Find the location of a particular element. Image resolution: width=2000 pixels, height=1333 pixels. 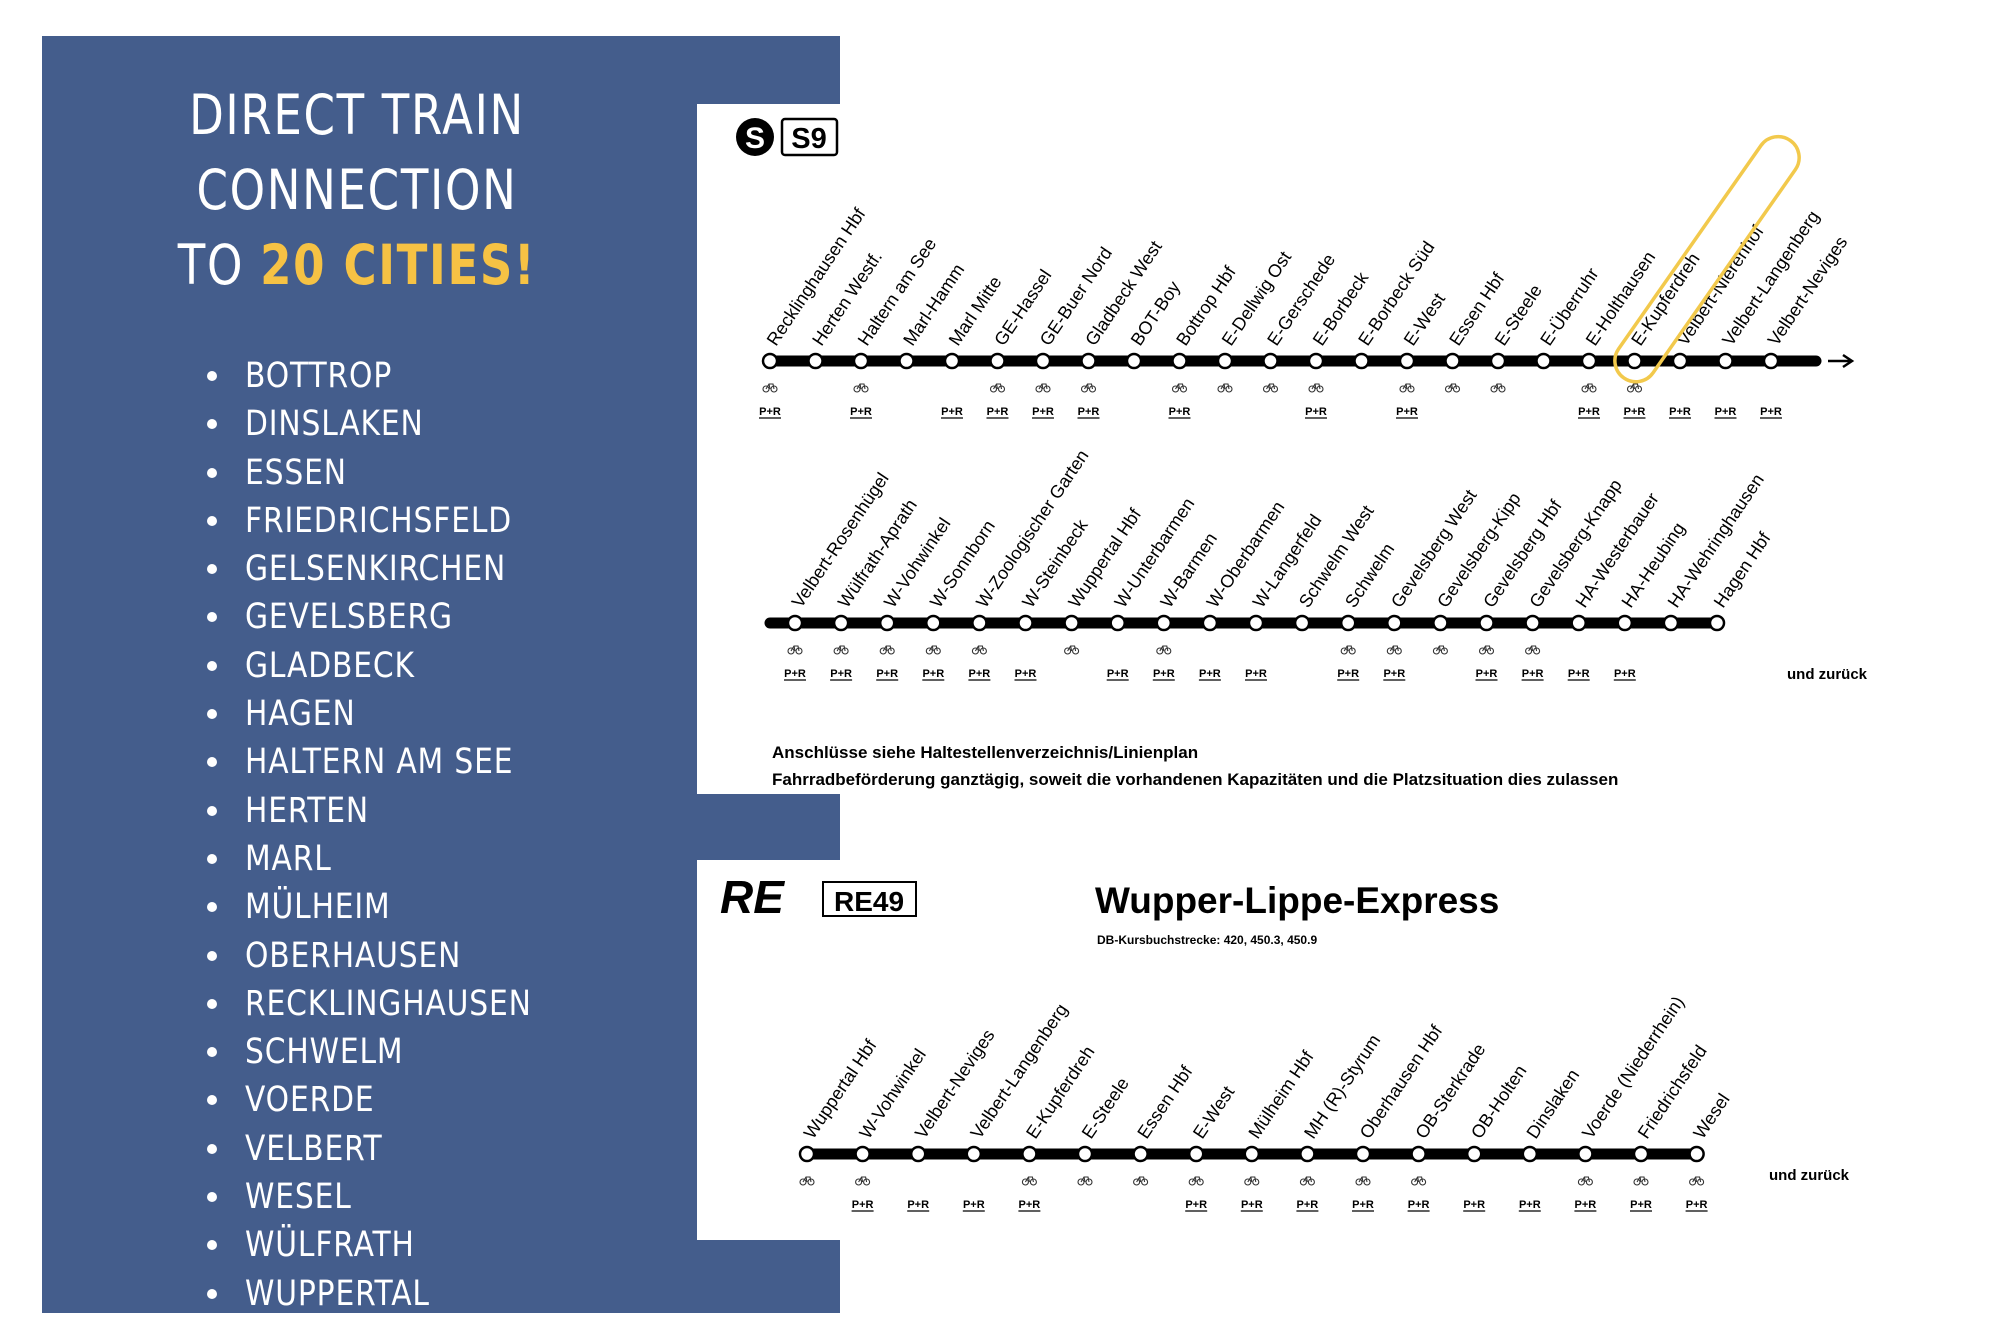

city-item: HALTERN AM SEE is located at coordinates (388, 762).